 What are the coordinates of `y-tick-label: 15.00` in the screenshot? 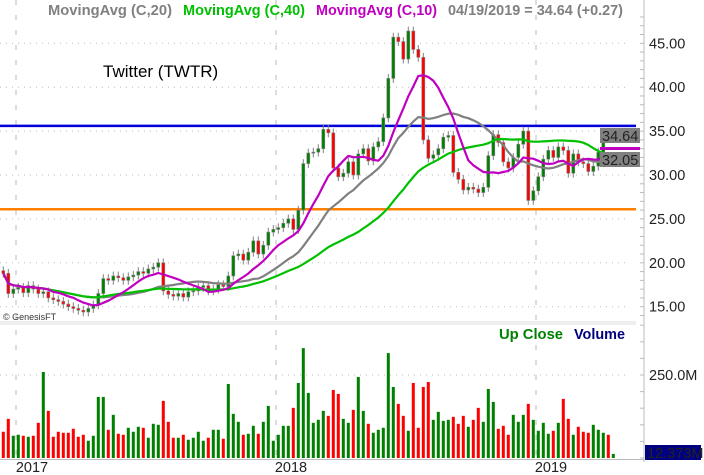 It's located at (667, 308).